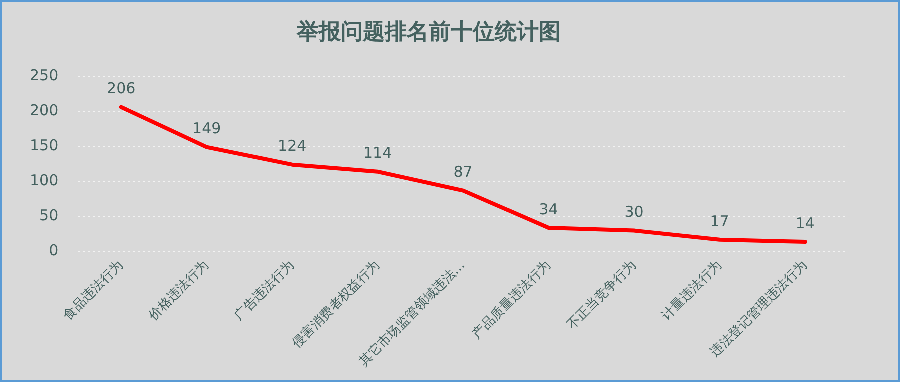 This screenshot has height=382, width=900. What do you see at coordinates (49, 215) in the screenshot?
I see `y-tick-label: 50` at bounding box center [49, 215].